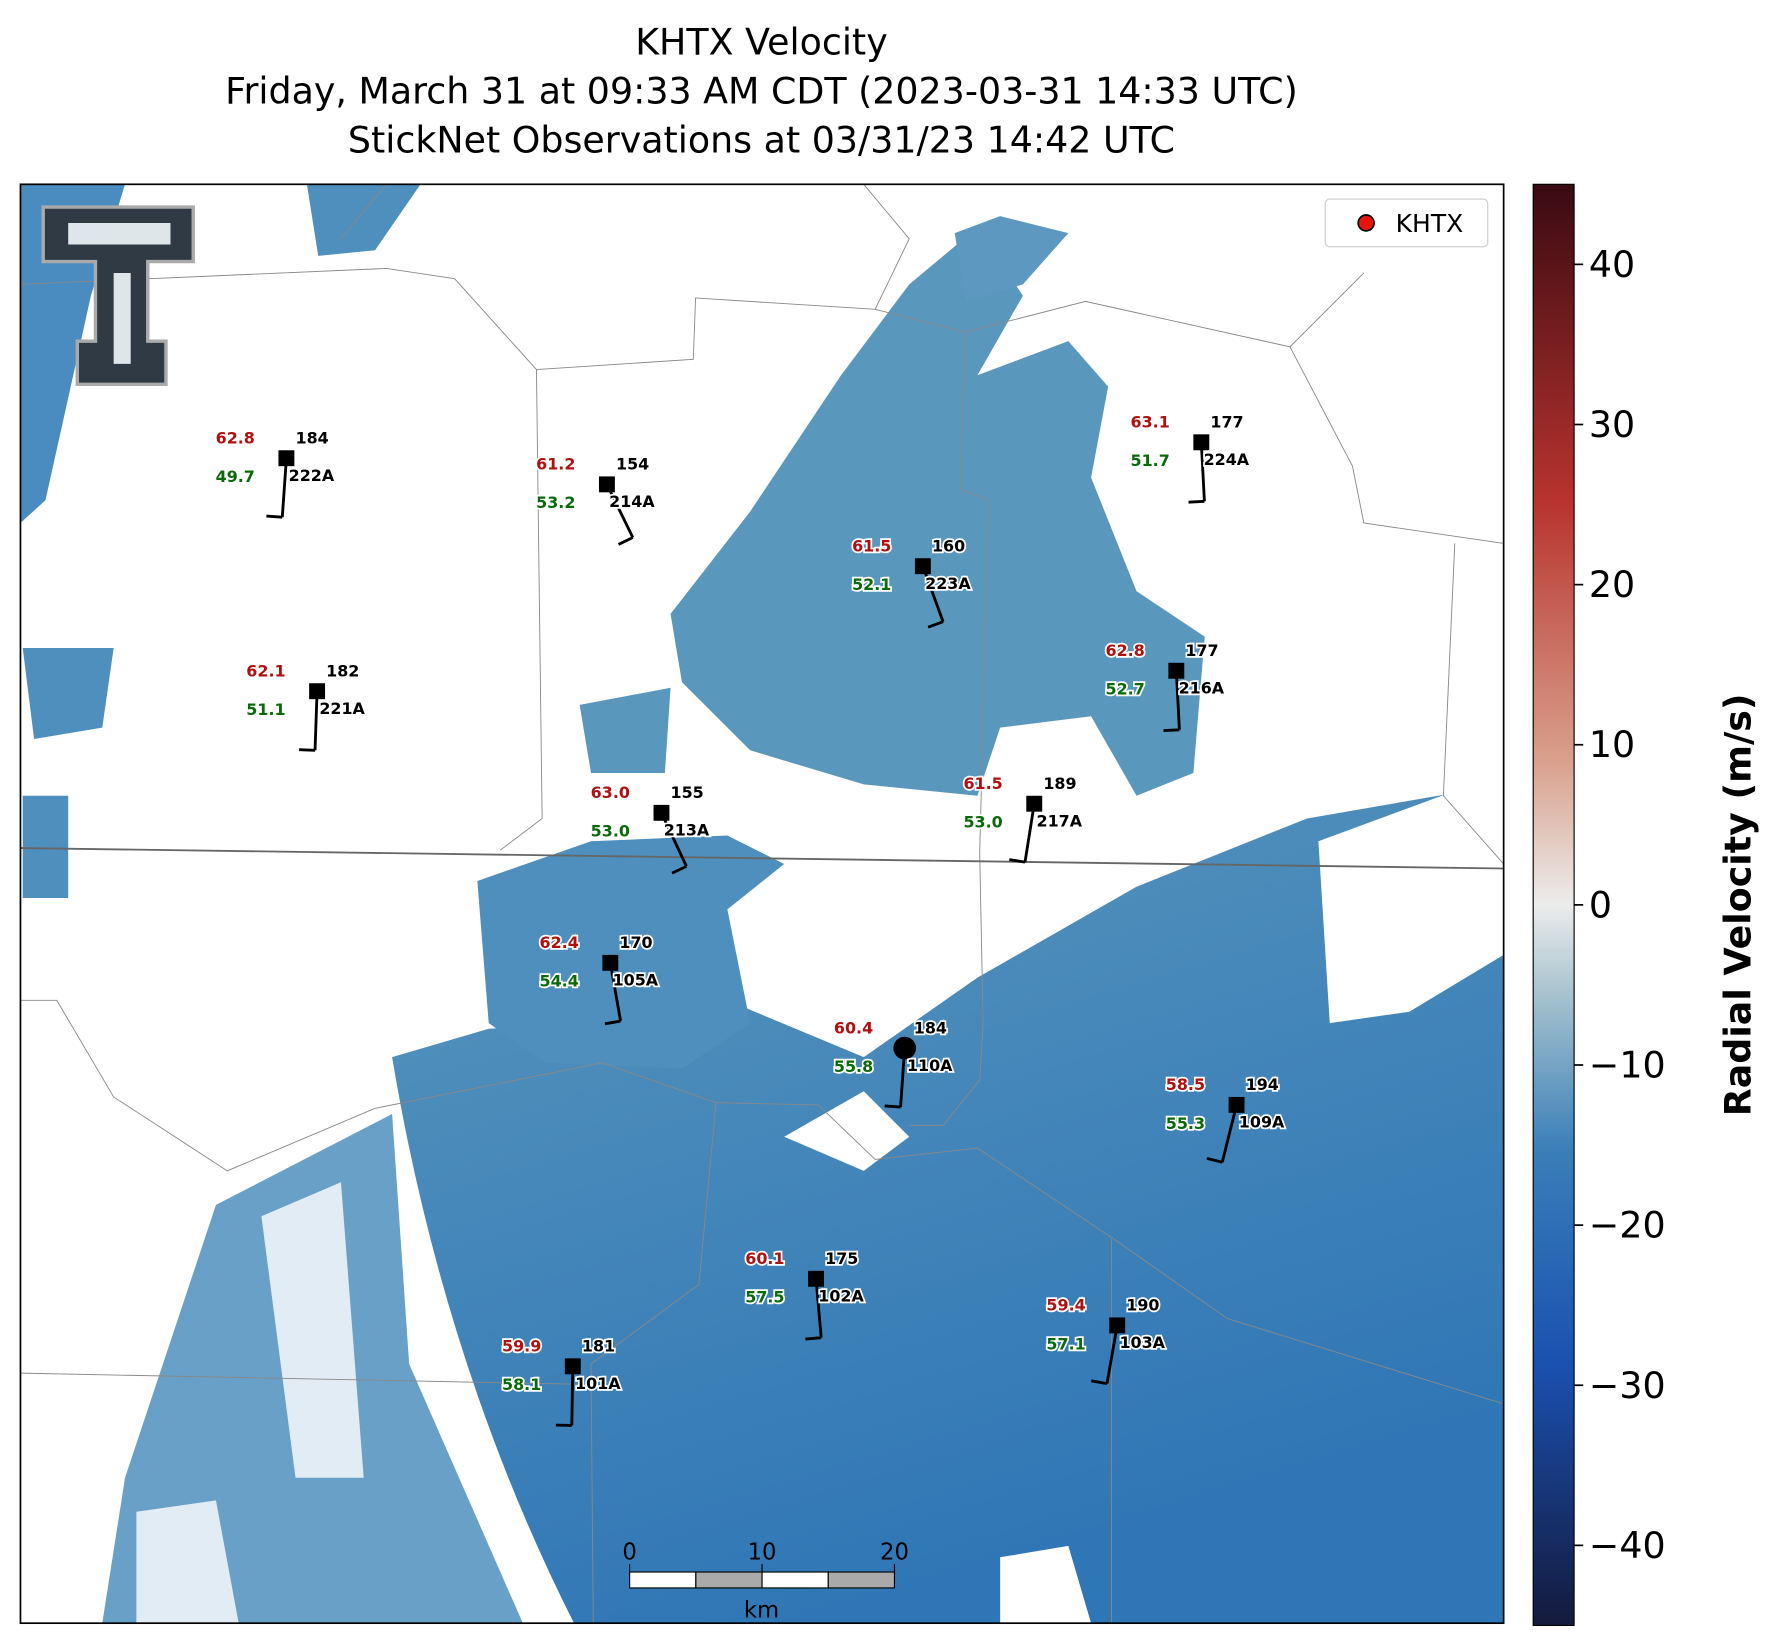  Describe the element at coordinates (595, 500) in the screenshot. I see `station: 61.2 154 53.2 214A` at that location.